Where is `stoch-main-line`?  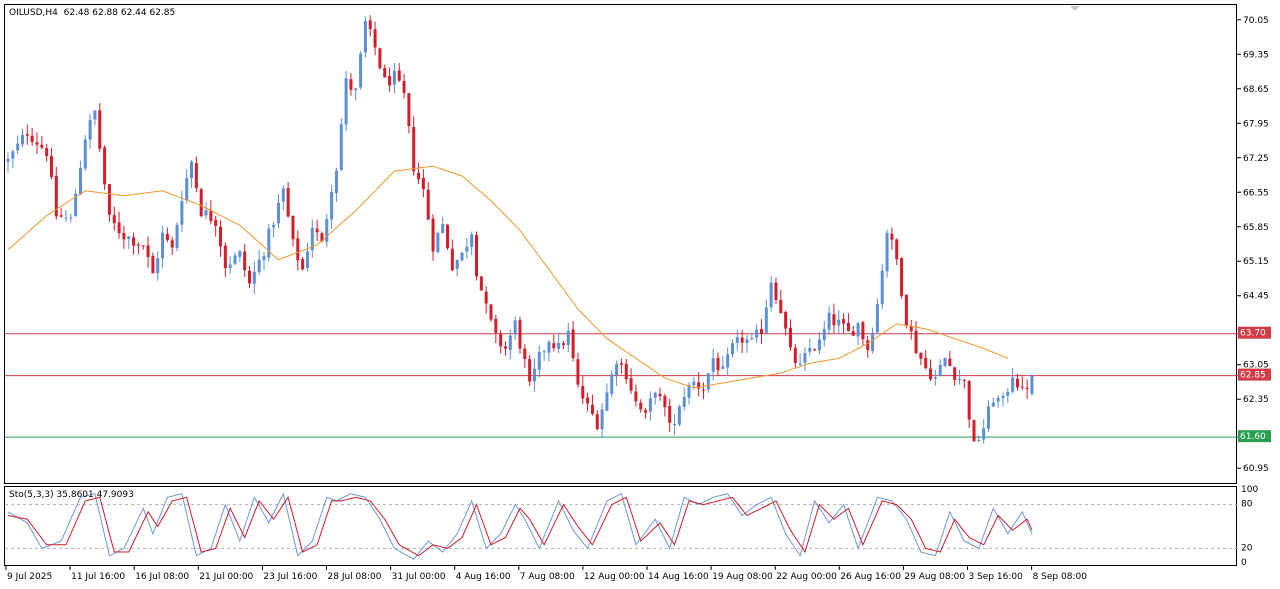 stoch-main-line is located at coordinates (520, 526).